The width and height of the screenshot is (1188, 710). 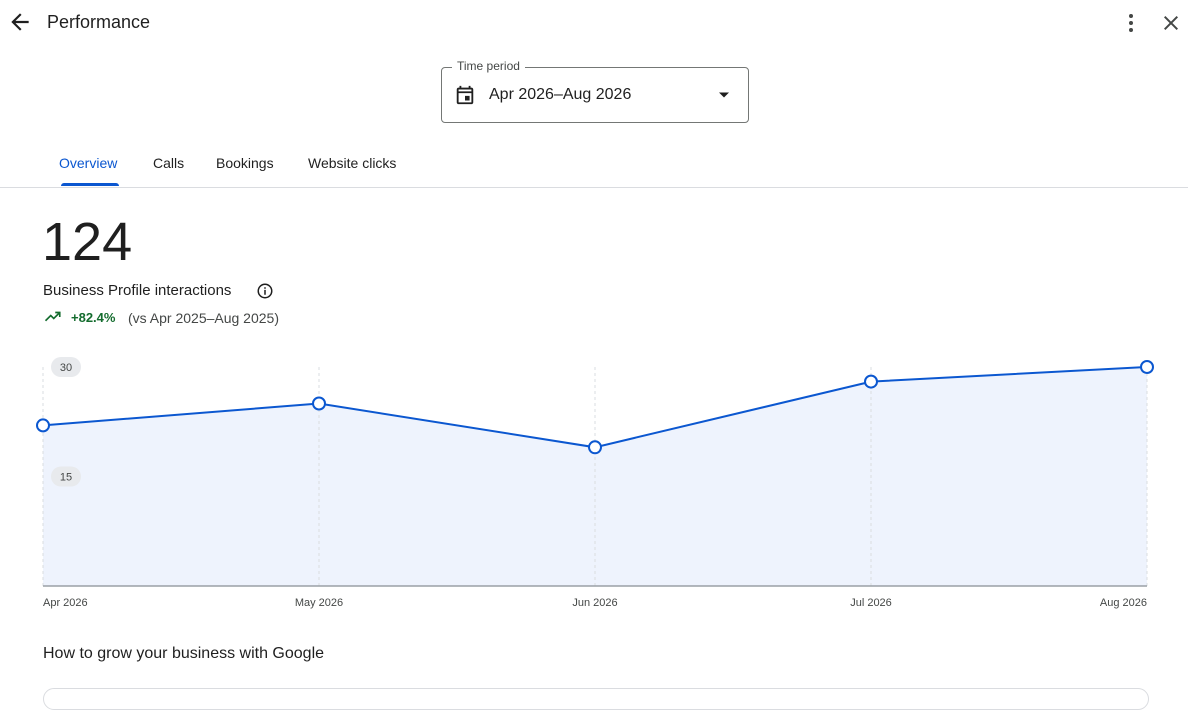 I want to click on tab-website-clicks: Website clicks, so click(x=352, y=163).